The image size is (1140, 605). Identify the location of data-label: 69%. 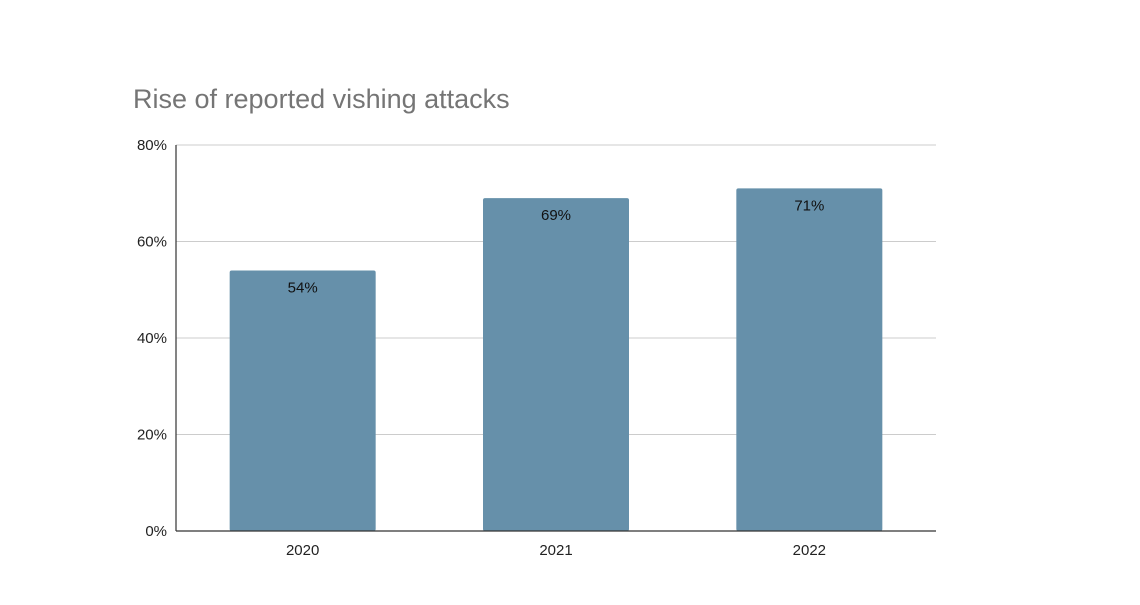
(556, 215).